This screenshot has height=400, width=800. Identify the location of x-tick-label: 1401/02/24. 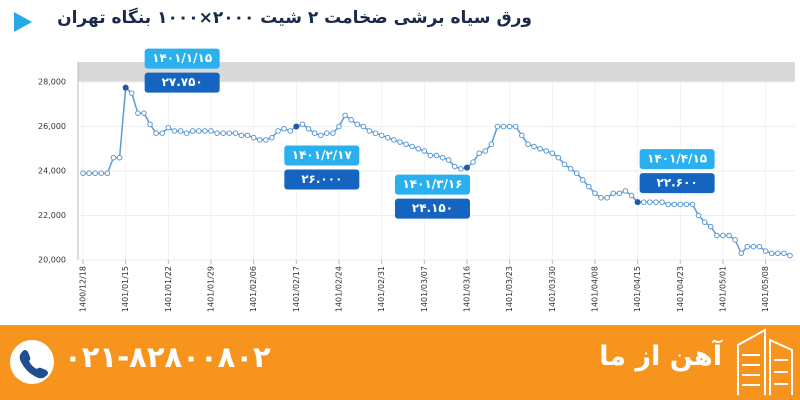
(338, 289).